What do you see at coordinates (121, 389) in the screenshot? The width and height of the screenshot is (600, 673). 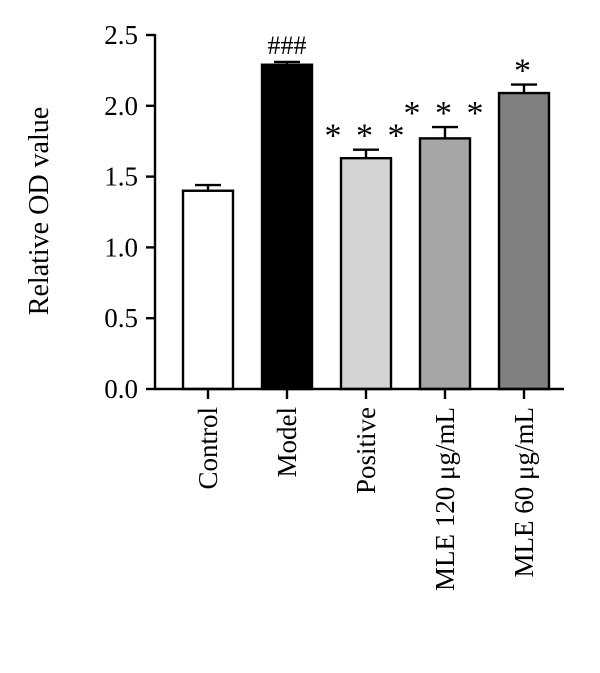 I see `y-tick-label: 0.0` at bounding box center [121, 389].